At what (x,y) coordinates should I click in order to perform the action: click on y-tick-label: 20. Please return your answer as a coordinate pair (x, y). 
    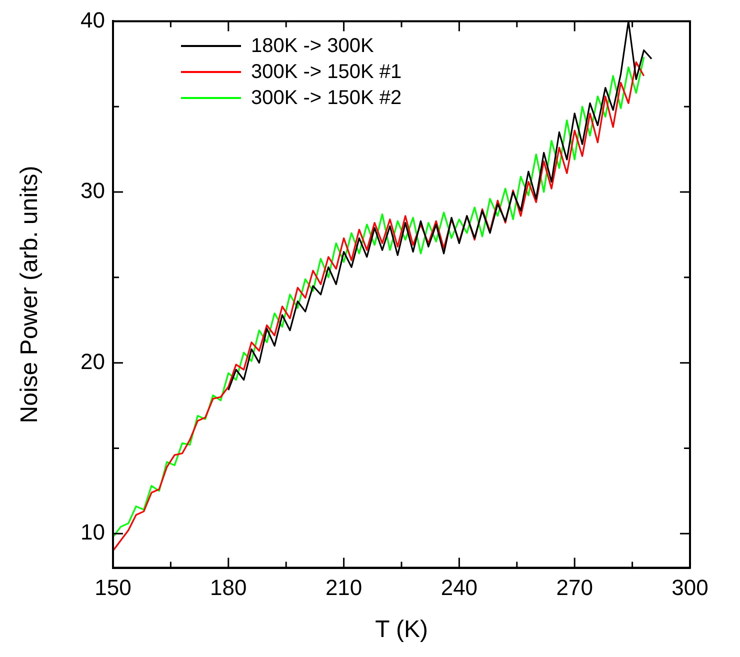
    Looking at the image, I should click on (92, 361).